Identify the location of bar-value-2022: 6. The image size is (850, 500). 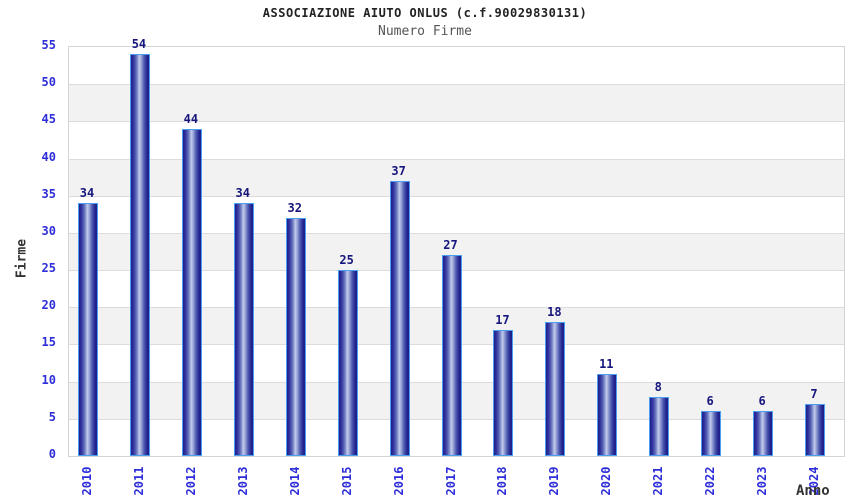
(710, 401).